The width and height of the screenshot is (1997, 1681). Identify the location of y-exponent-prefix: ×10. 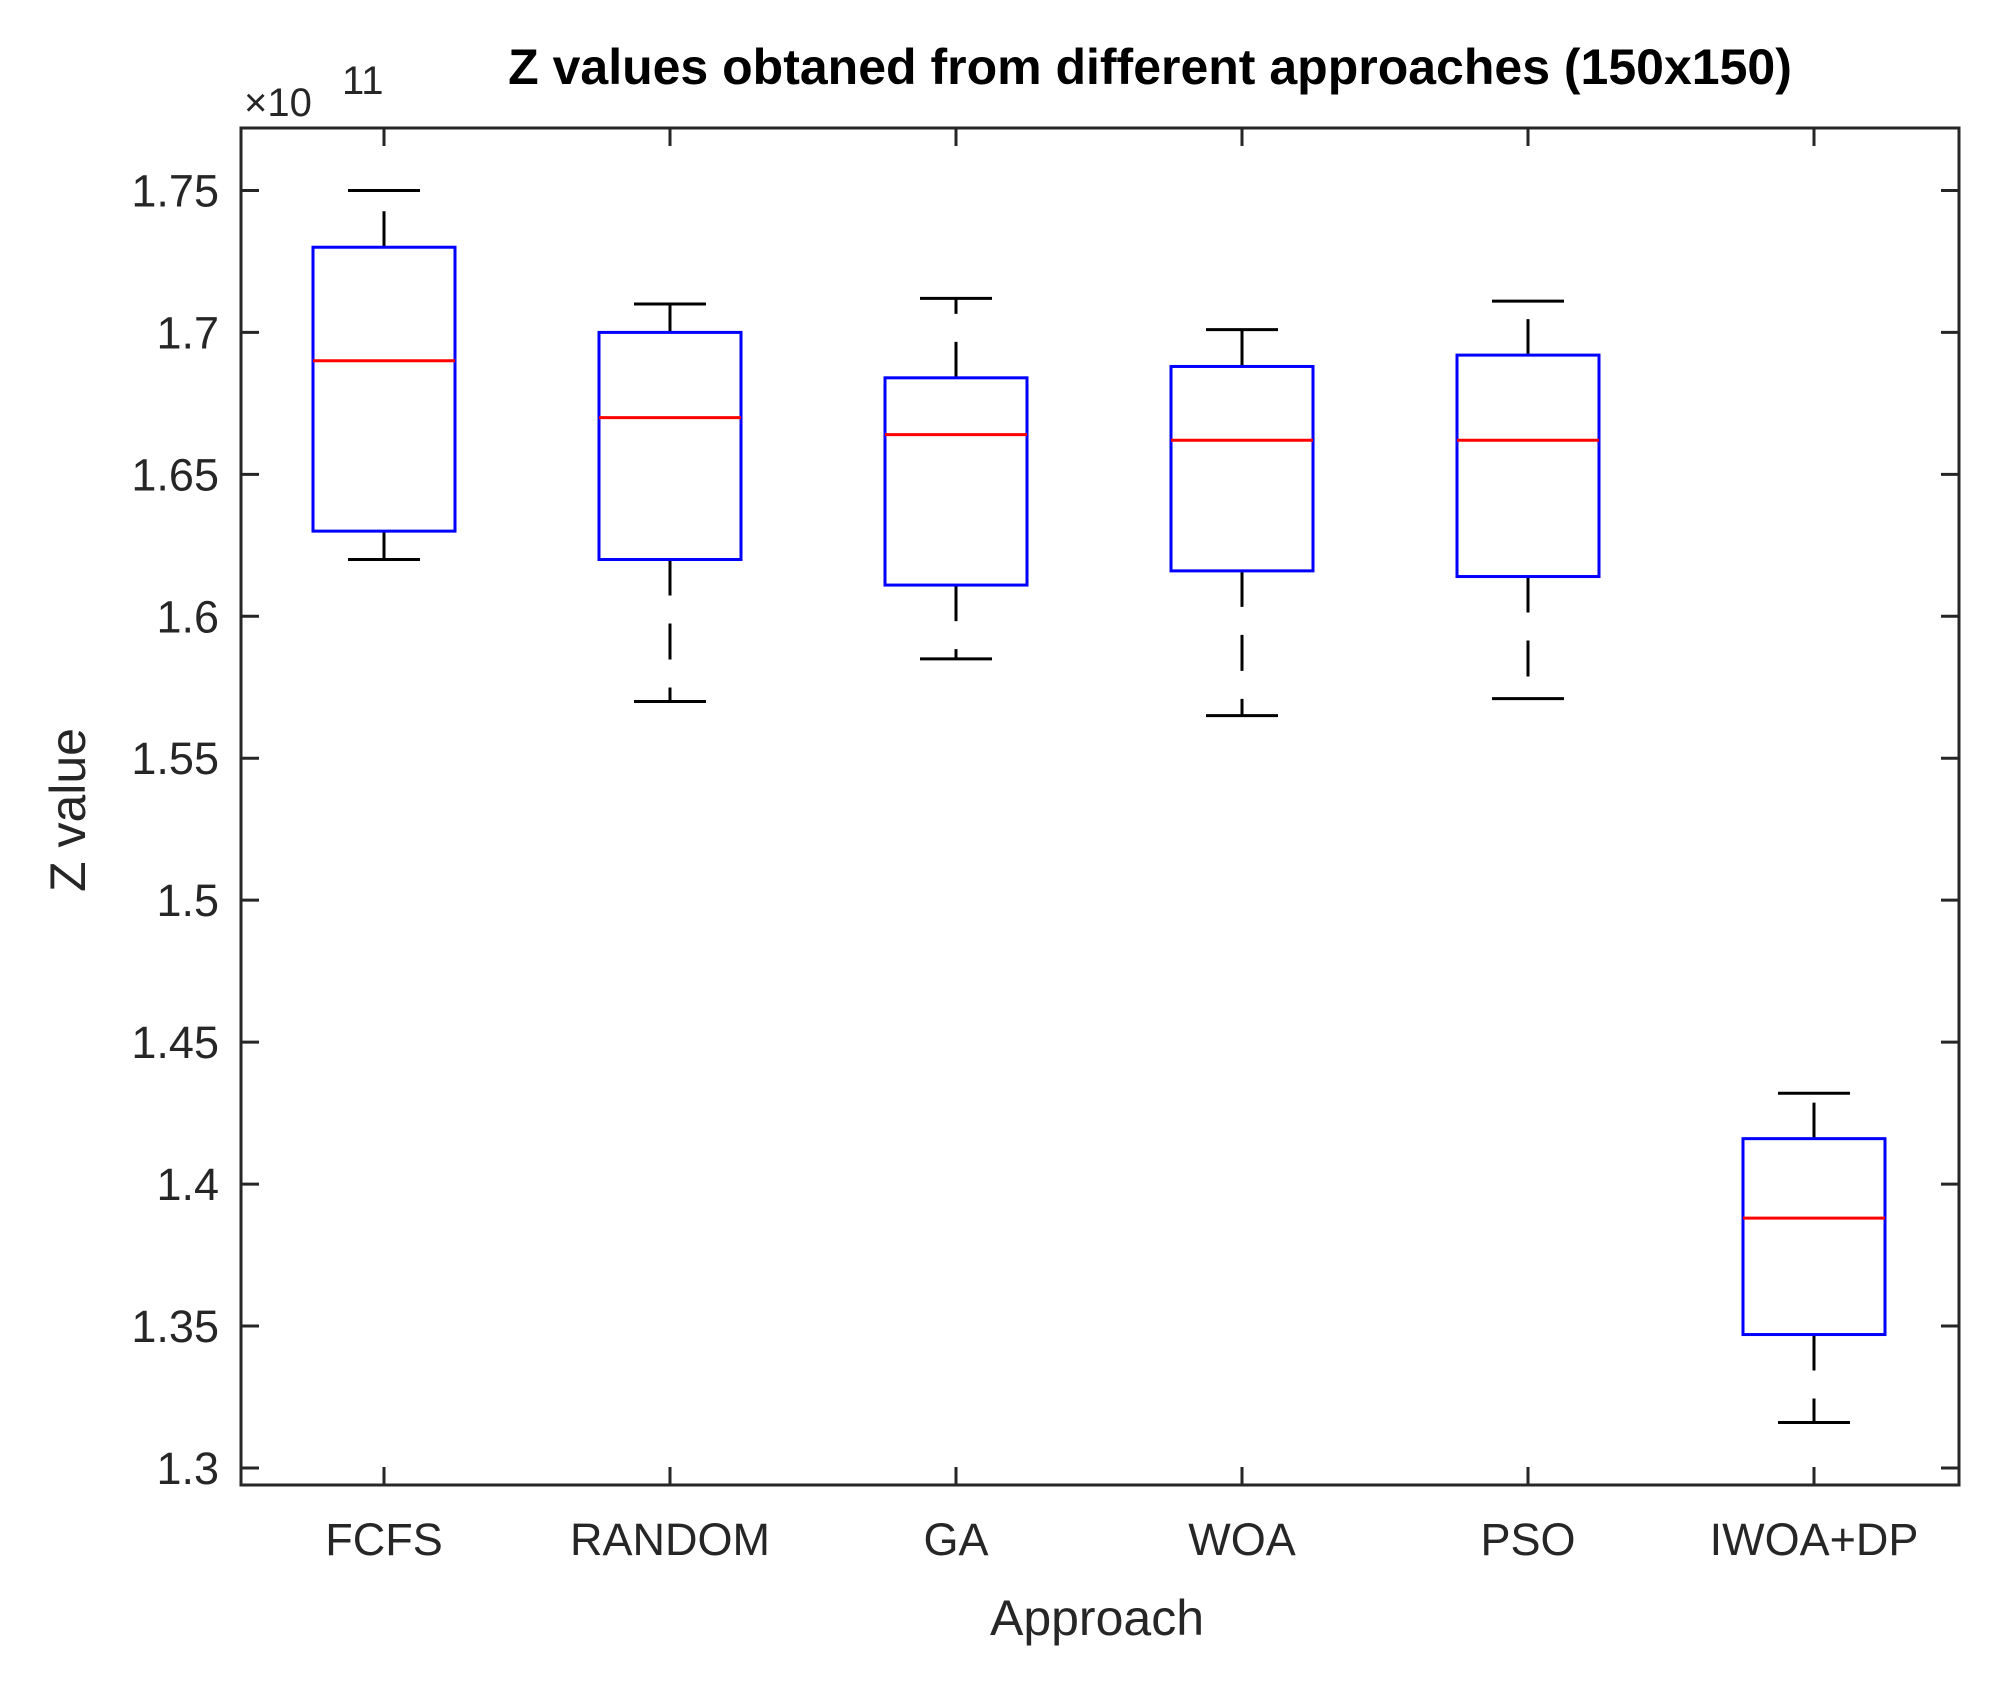
(278, 103).